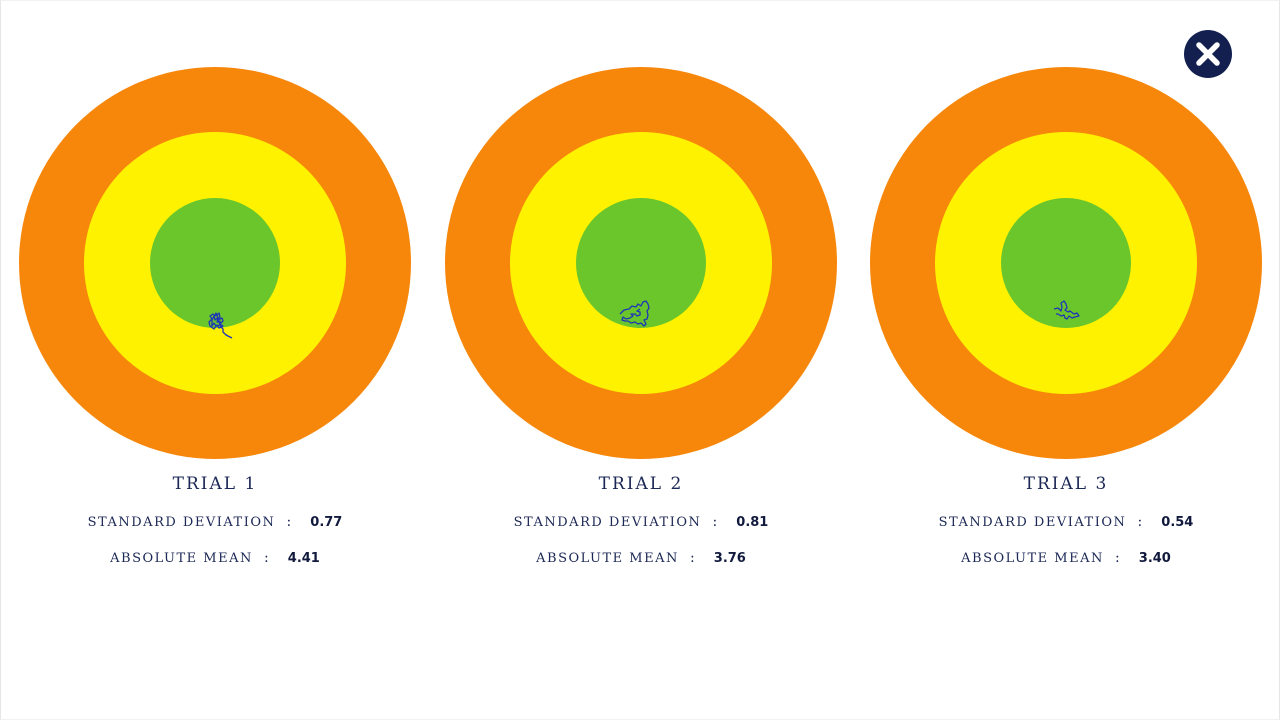 The height and width of the screenshot is (720, 1280). Describe the element at coordinates (303, 558) in the screenshot. I see `mean-value: 4.41` at that location.